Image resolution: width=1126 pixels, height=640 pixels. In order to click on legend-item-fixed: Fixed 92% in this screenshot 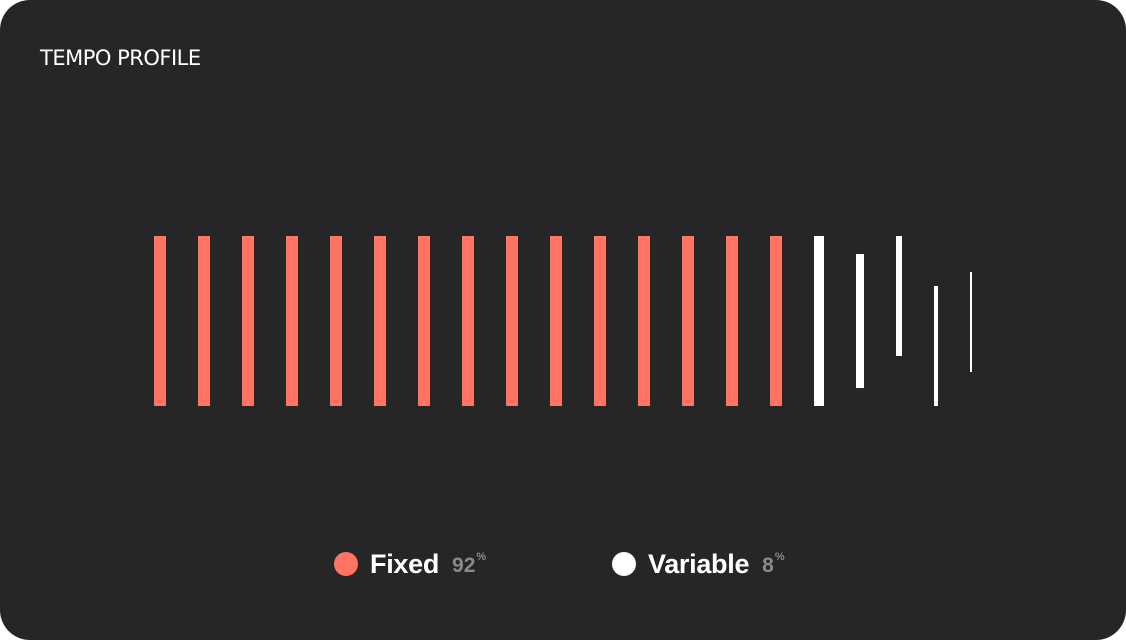, I will do `click(410, 564)`.